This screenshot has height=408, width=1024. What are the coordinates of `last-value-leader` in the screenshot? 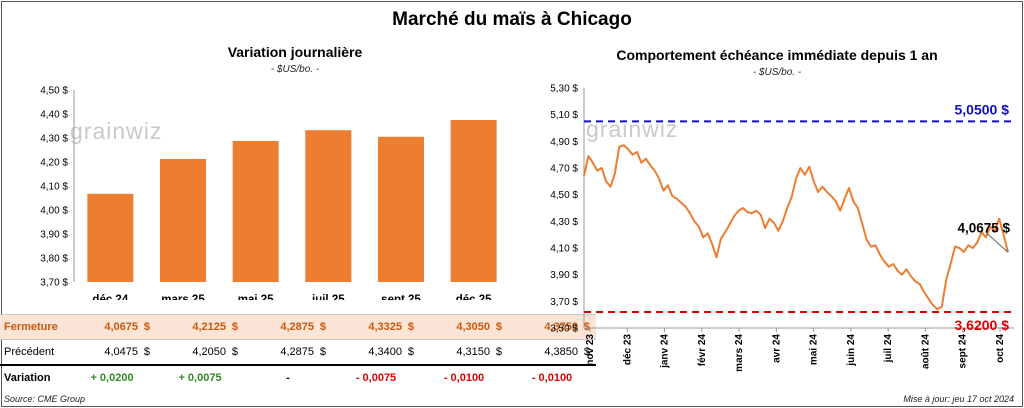 It's located at (997, 242).